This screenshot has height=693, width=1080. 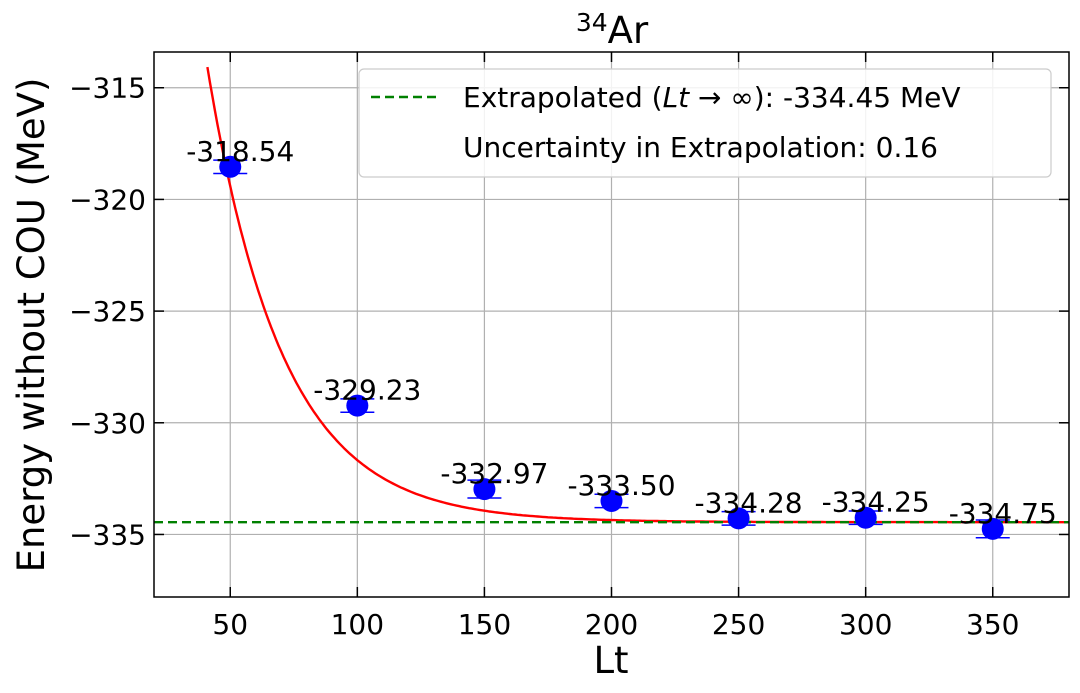 I want to click on x-tick-label: 350, so click(x=992, y=624).